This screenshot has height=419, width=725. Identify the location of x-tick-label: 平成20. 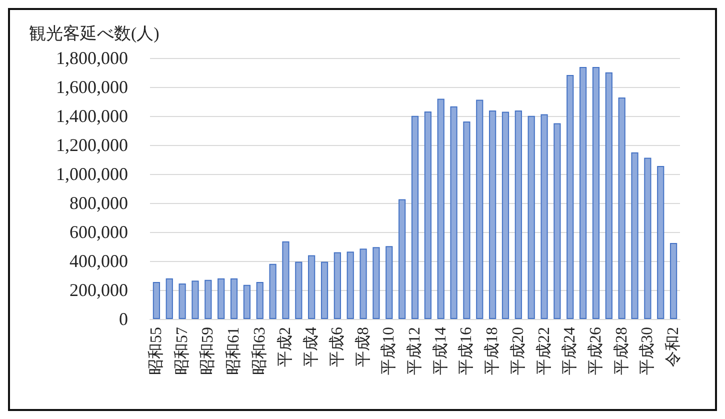
(517, 351).